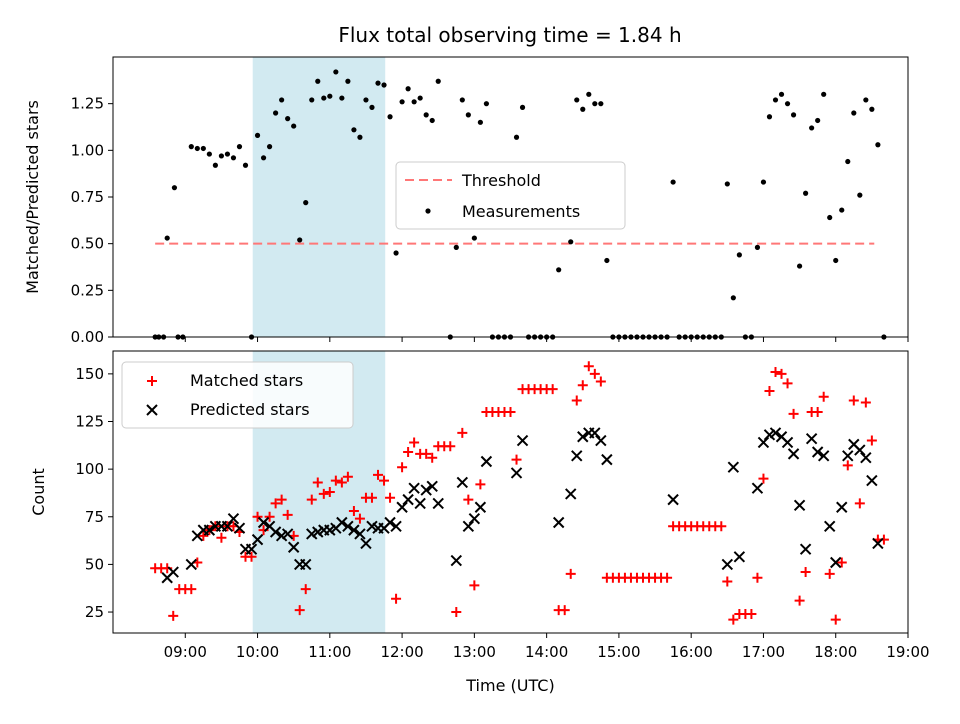 The height and width of the screenshot is (724, 960). What do you see at coordinates (87, 337) in the screenshot?
I see `top-y-tick-label: 0.00` at bounding box center [87, 337].